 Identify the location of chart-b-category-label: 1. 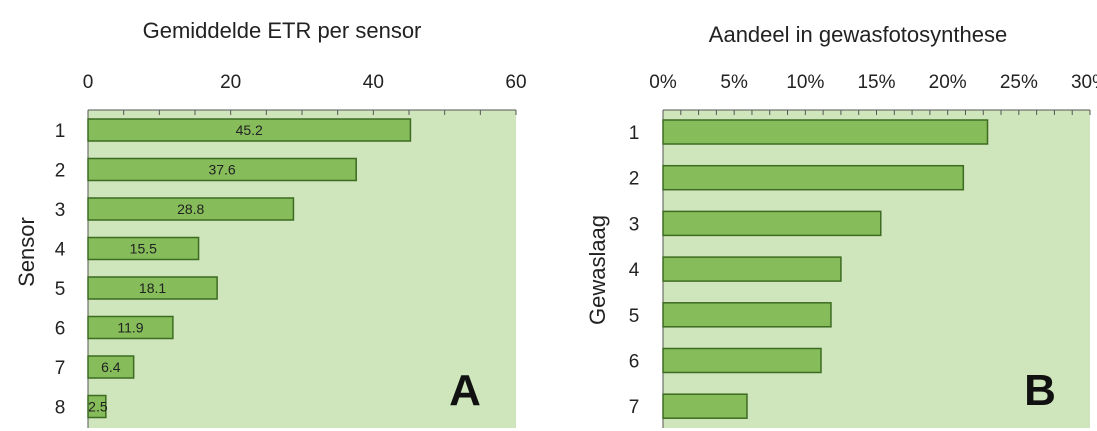
(634, 133).